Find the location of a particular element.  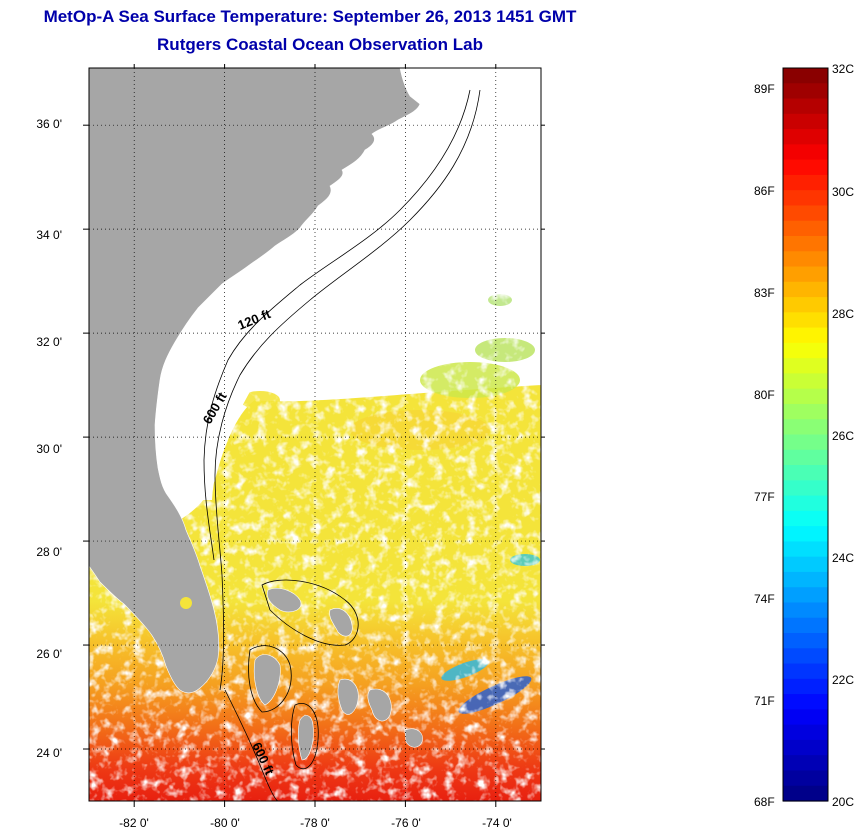

lat-tick-30: 30 0' is located at coordinates (49, 449).